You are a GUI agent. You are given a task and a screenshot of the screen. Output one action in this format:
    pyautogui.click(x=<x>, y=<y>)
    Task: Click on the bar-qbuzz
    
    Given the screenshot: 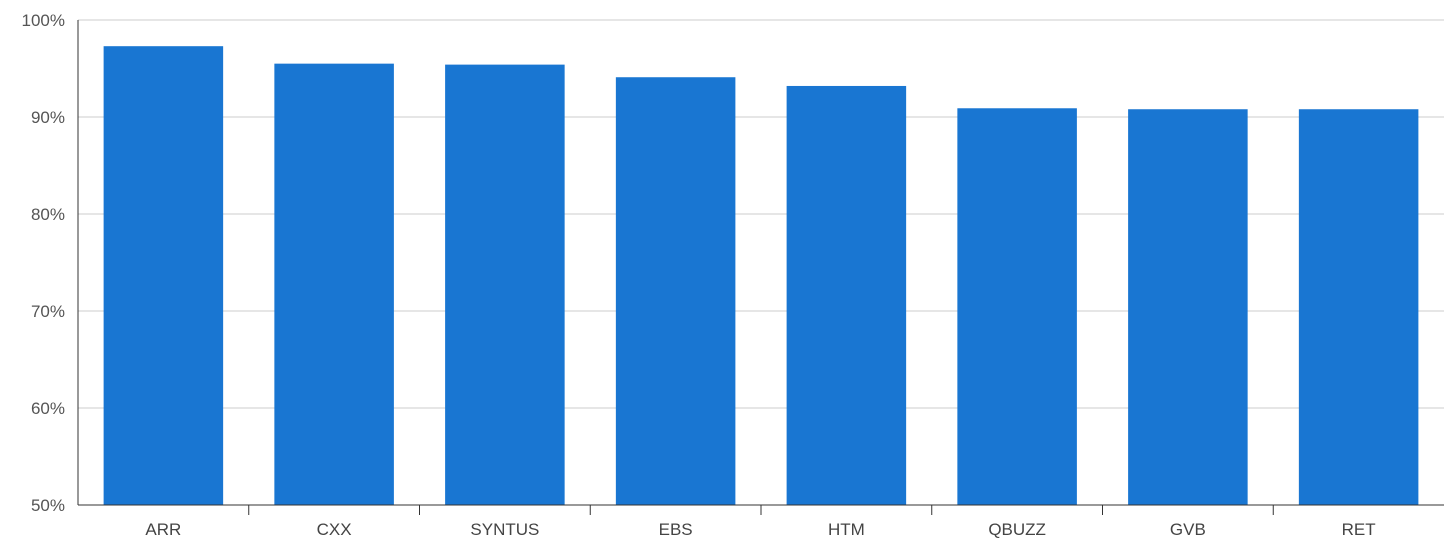 What is the action you would take?
    pyautogui.click(x=1017, y=307)
    